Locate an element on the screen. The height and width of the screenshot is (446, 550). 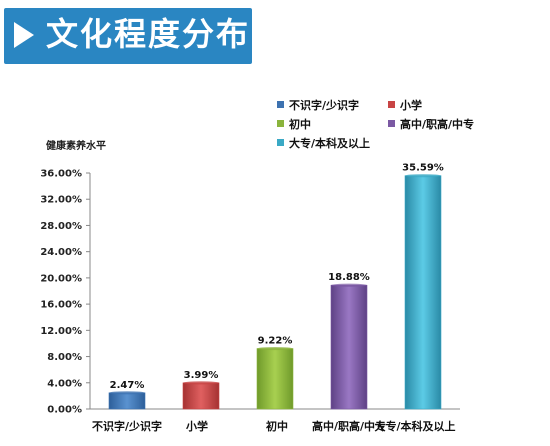
legend-label: 初中 is located at coordinates (300, 124).